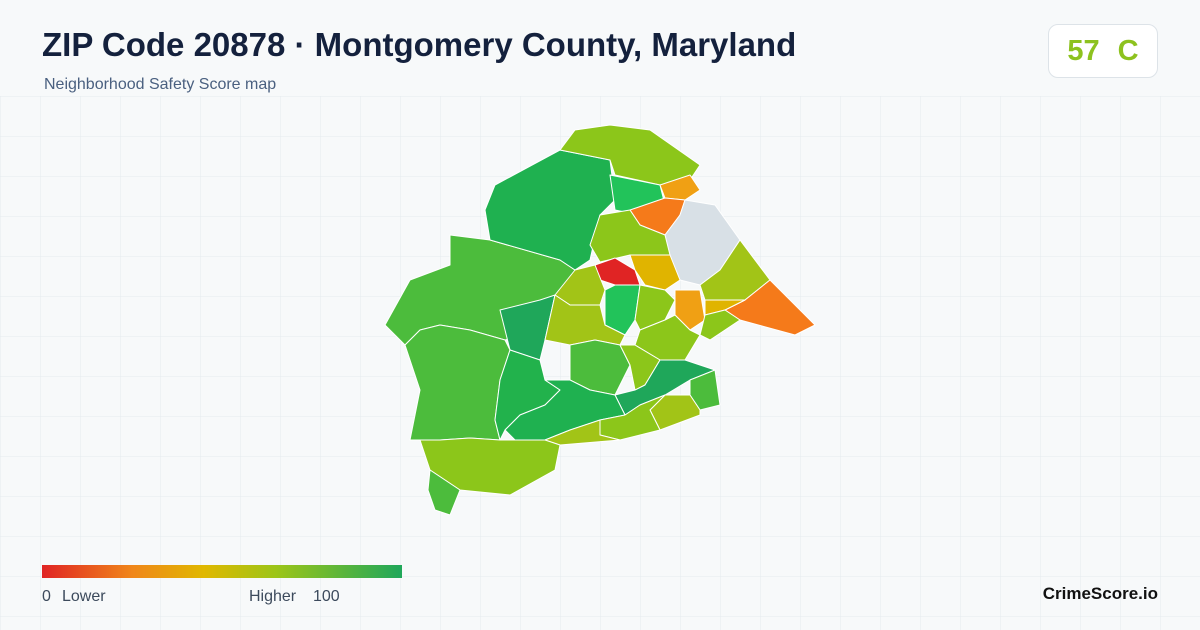  Describe the element at coordinates (1103, 51) in the screenshot. I see `score-badge: 57 C` at that location.